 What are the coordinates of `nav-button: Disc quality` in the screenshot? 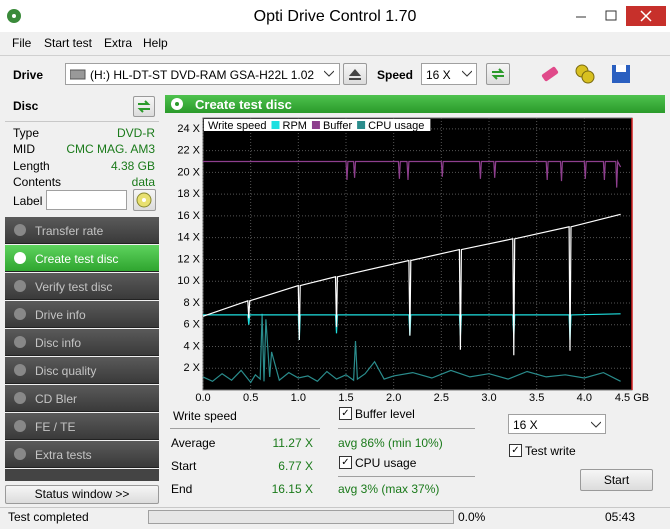 It's located at (82, 370).